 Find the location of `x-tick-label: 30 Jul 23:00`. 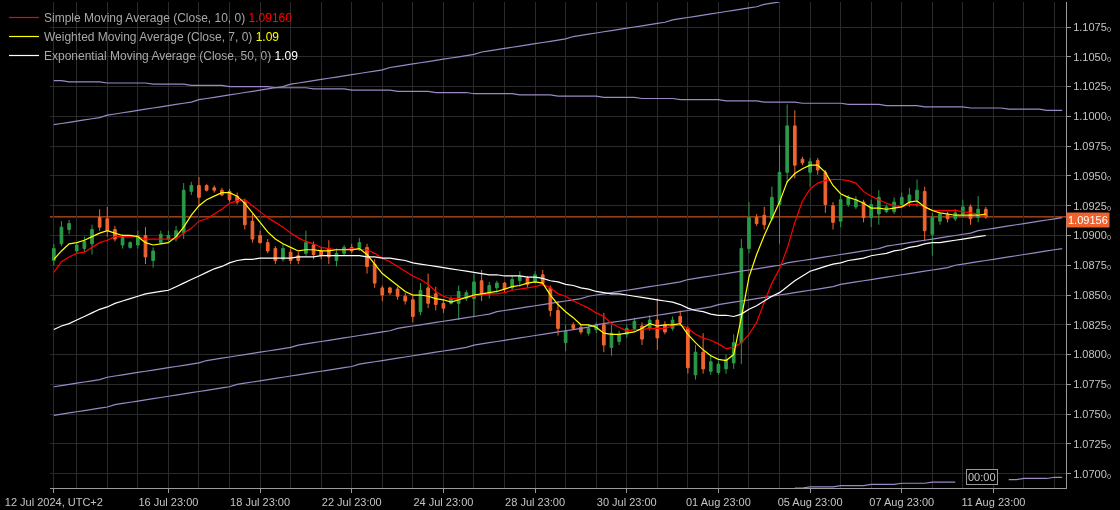

x-tick-label: 30 Jul 23:00 is located at coordinates (626, 502).